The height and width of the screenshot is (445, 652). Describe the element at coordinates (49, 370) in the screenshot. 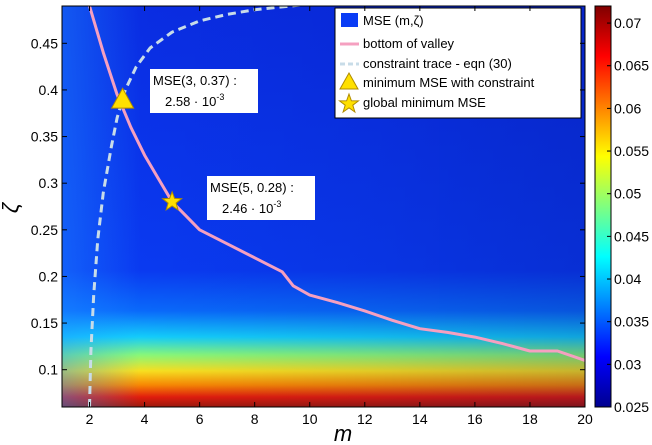

I see `y-tick-label: 0.1` at that location.